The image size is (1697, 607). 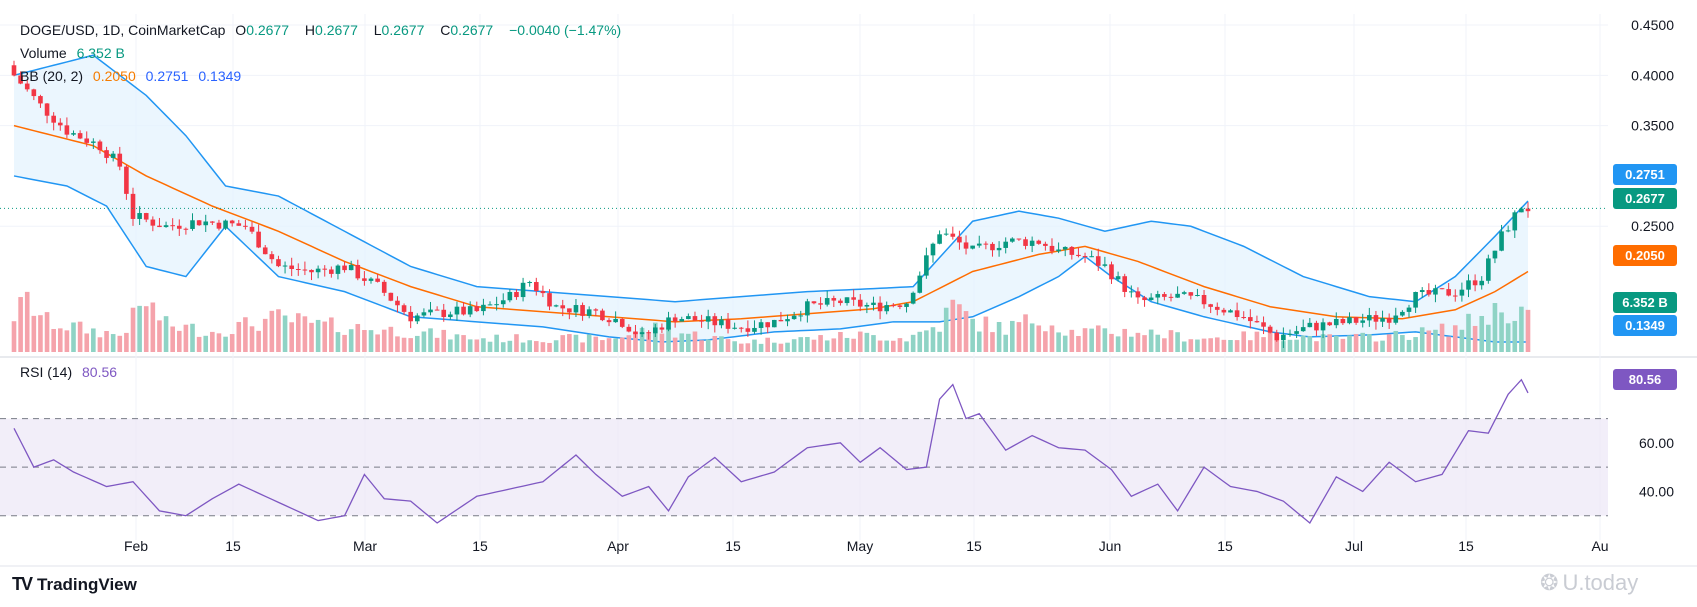 What do you see at coordinates (1645, 302) in the screenshot?
I see `volume-badge: 6.352 B` at bounding box center [1645, 302].